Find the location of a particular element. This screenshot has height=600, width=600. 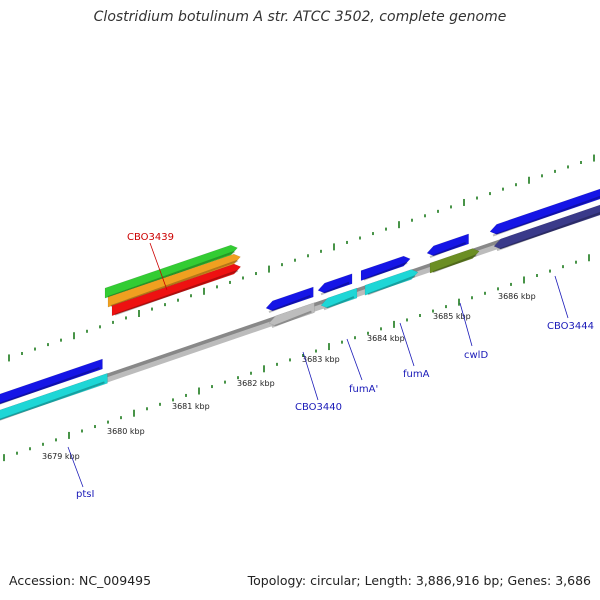

gene-label-cwlD: cwlD is located at coordinates (476, 355).